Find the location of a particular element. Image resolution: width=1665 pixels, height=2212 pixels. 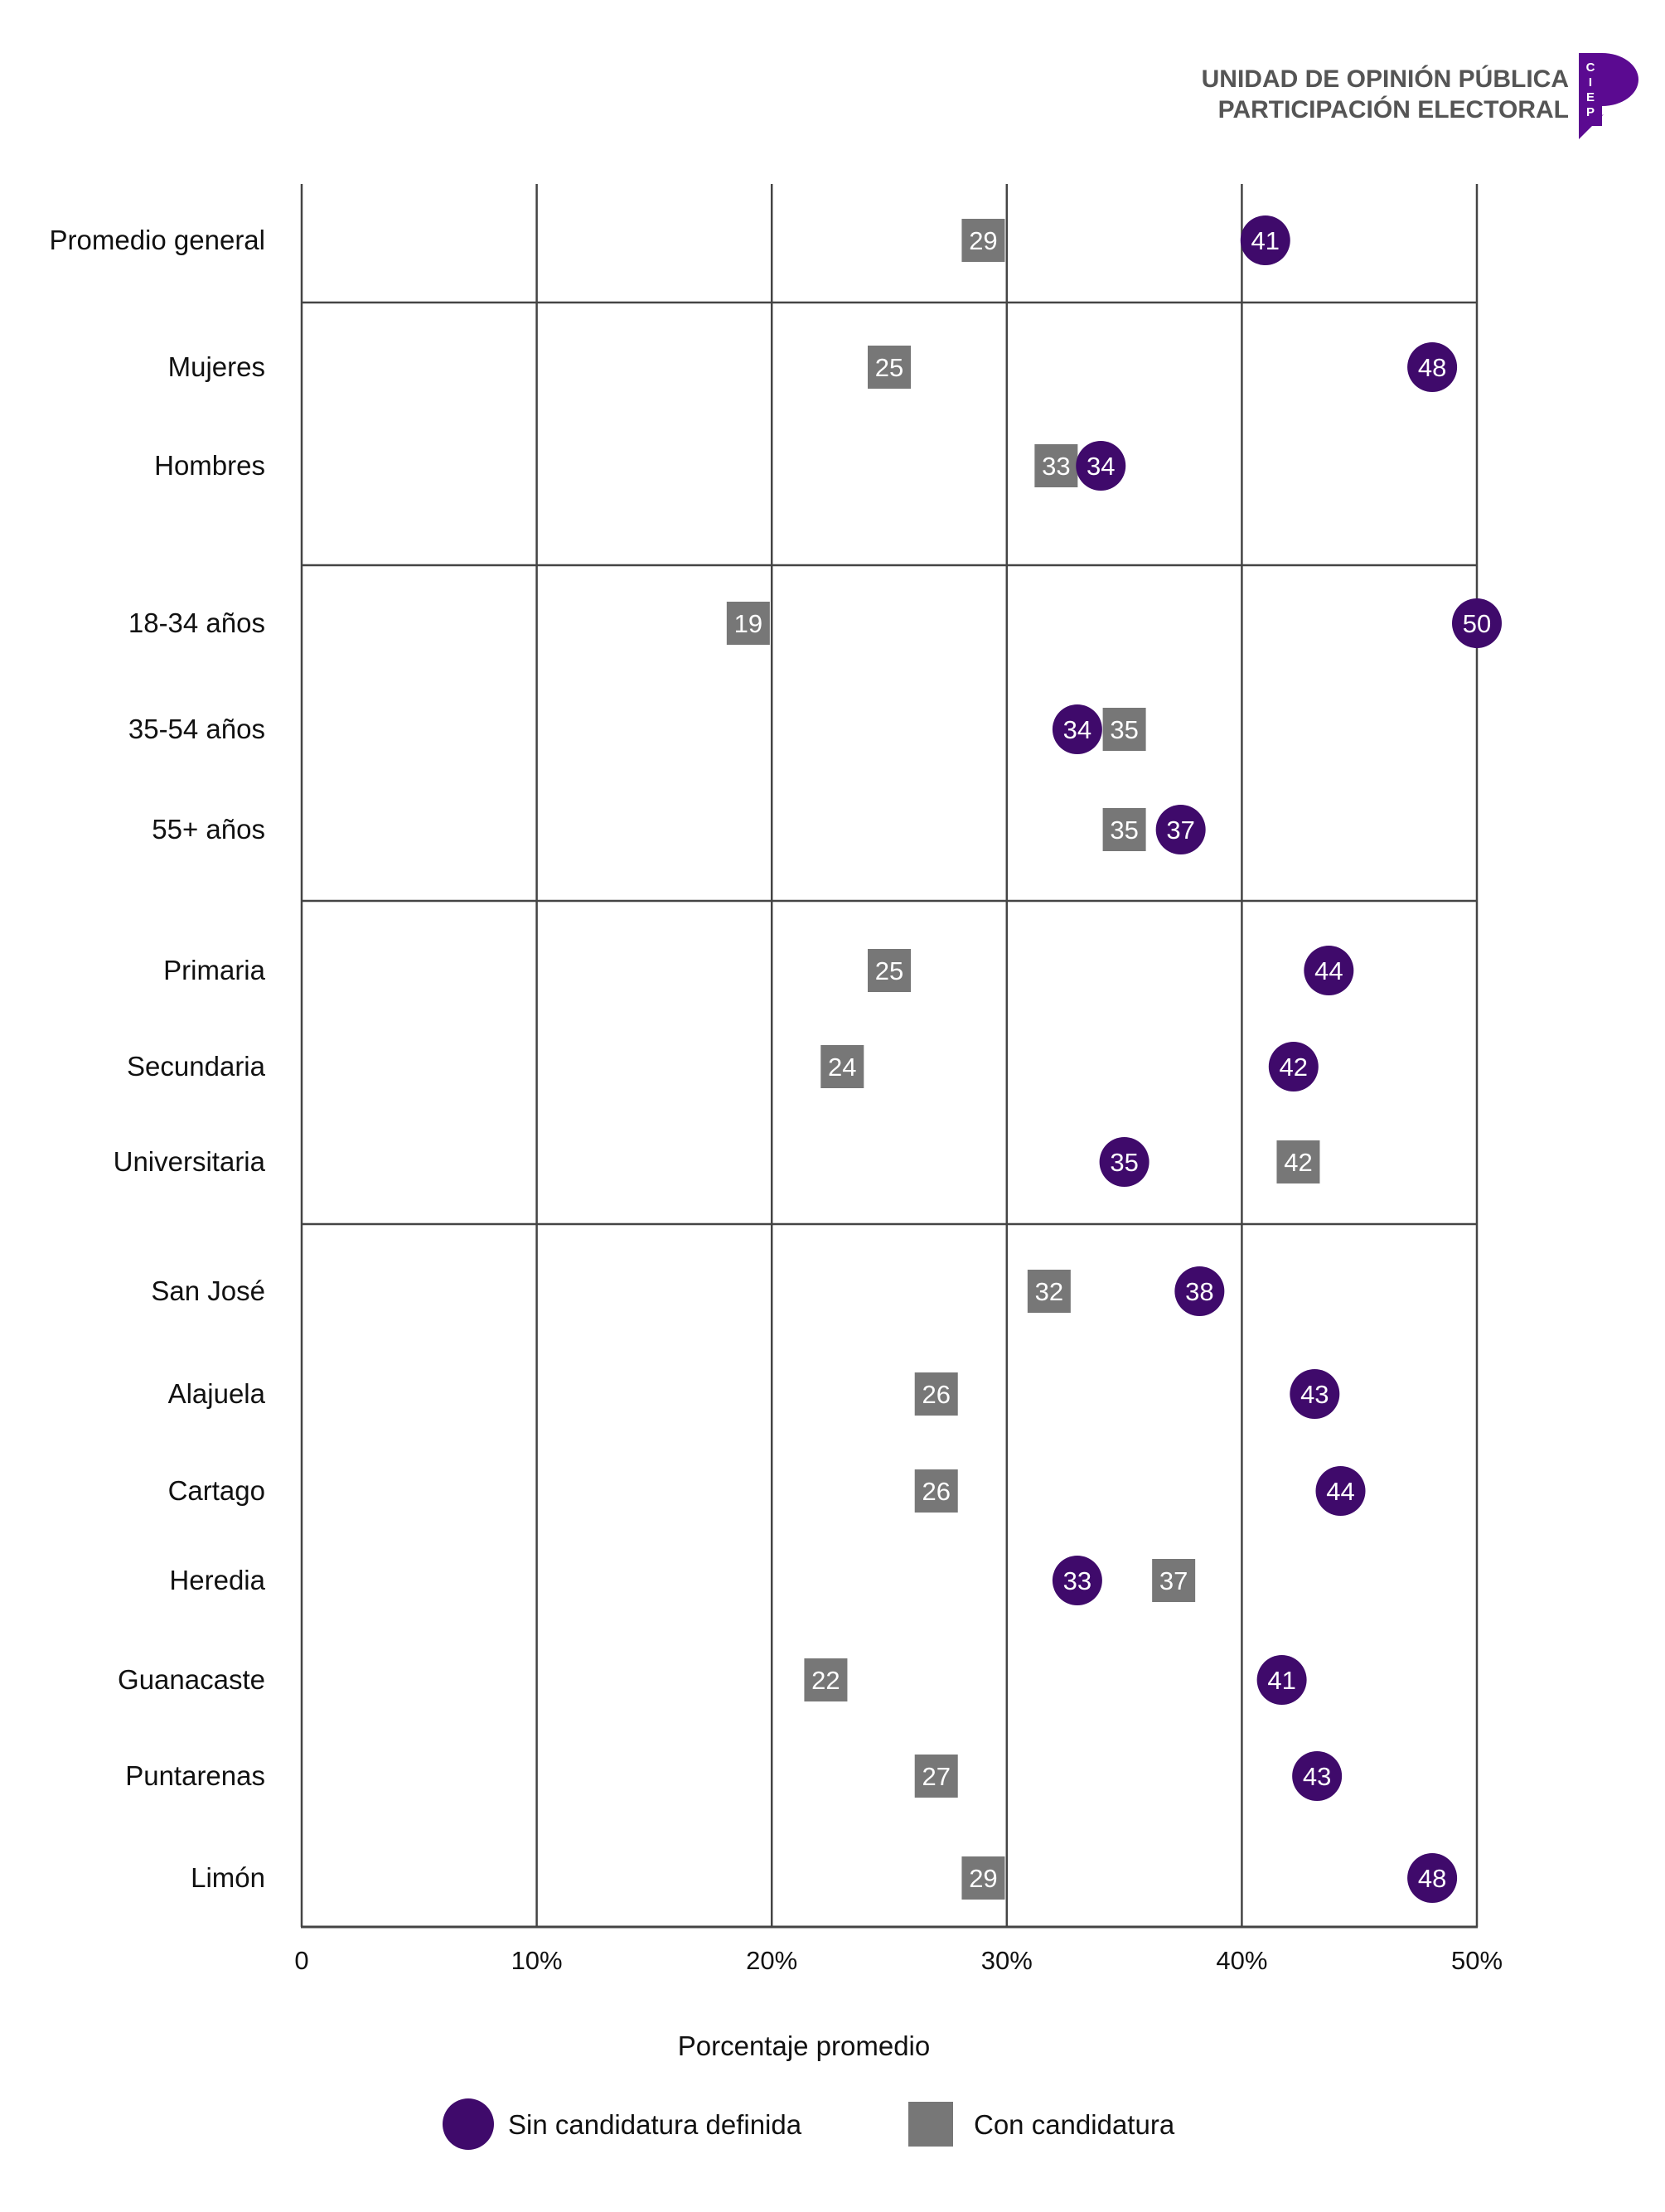

row-label: Alajuela is located at coordinates (217, 1393).